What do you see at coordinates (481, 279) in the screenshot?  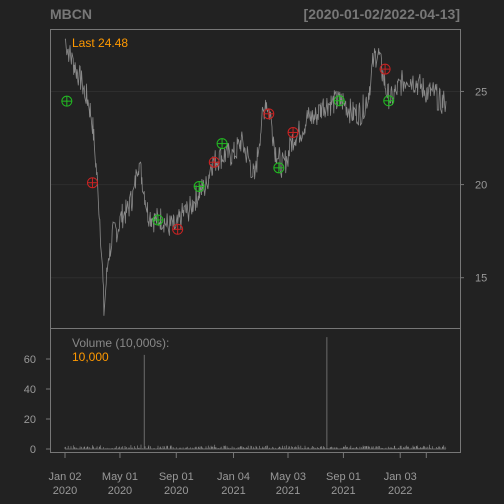 I see `price-tick-label: 15` at bounding box center [481, 279].